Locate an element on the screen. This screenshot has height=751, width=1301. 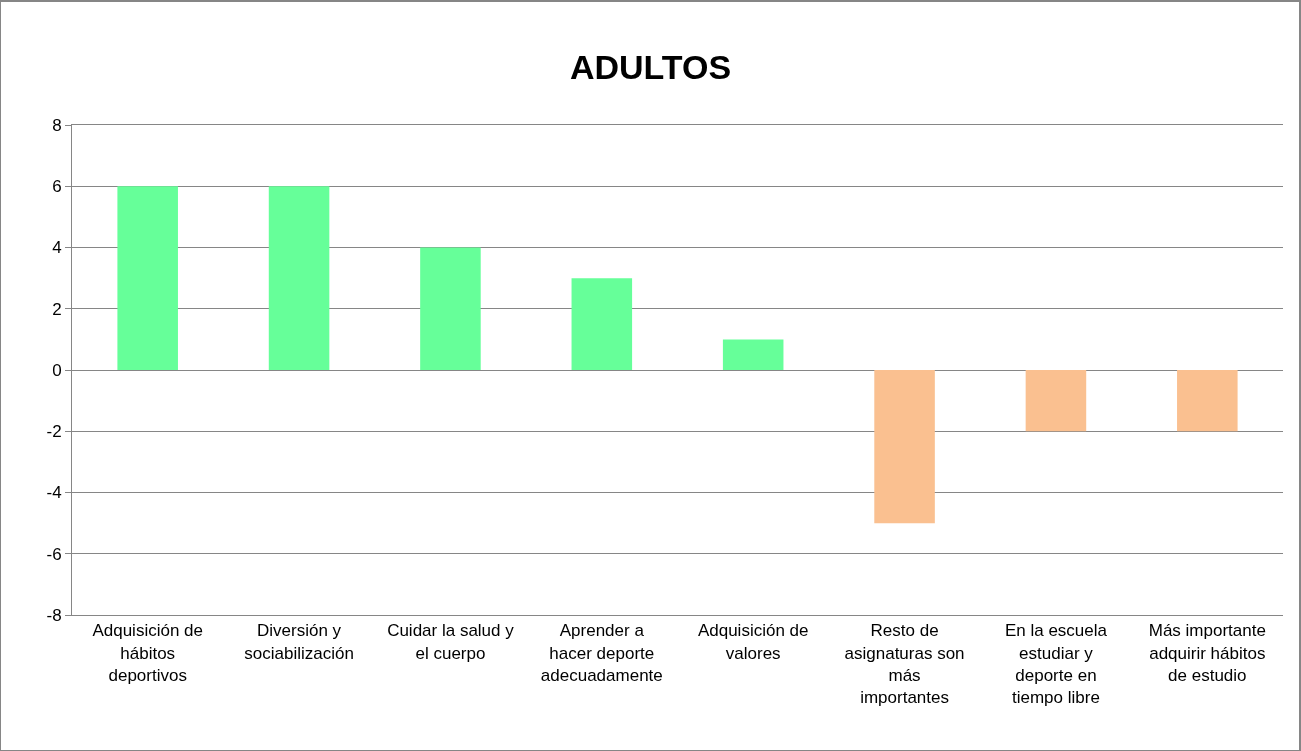
y-tick-label: -2 is located at coordinates (54, 432).